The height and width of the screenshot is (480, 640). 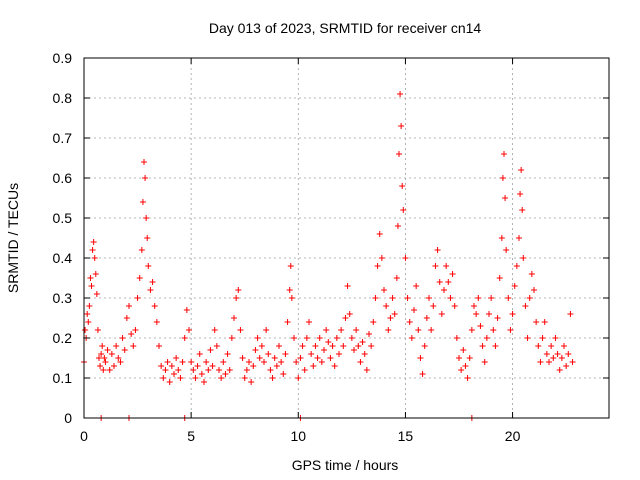 I want to click on y-tick-label: 0.5, so click(x=63, y=218).